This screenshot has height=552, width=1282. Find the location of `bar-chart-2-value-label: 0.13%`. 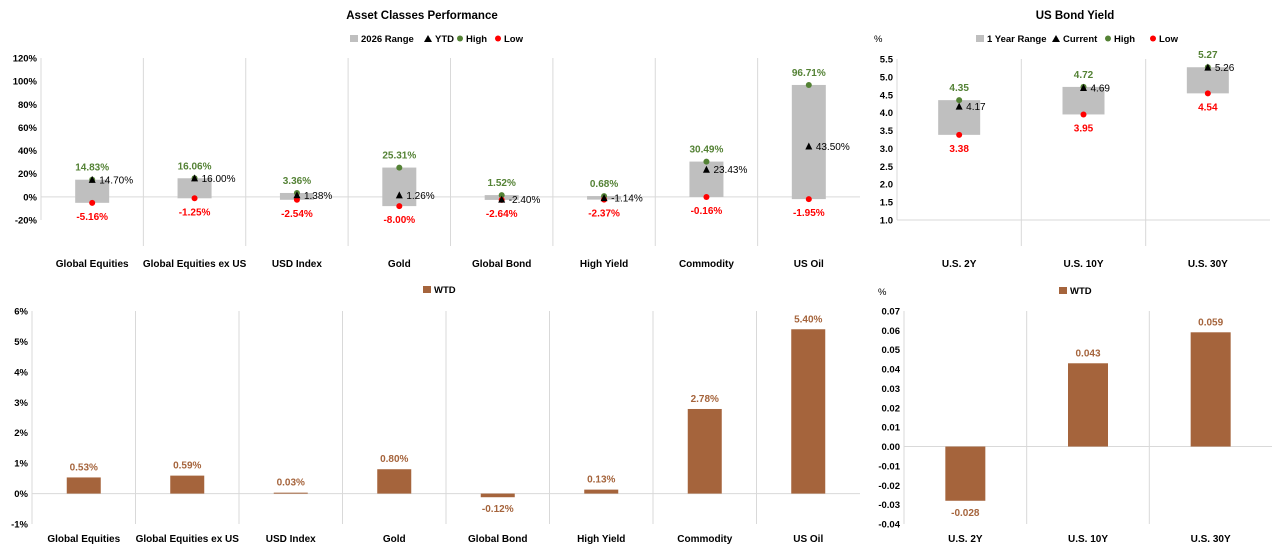

bar-chart-2-value-label: 0.13% is located at coordinates (601, 480).